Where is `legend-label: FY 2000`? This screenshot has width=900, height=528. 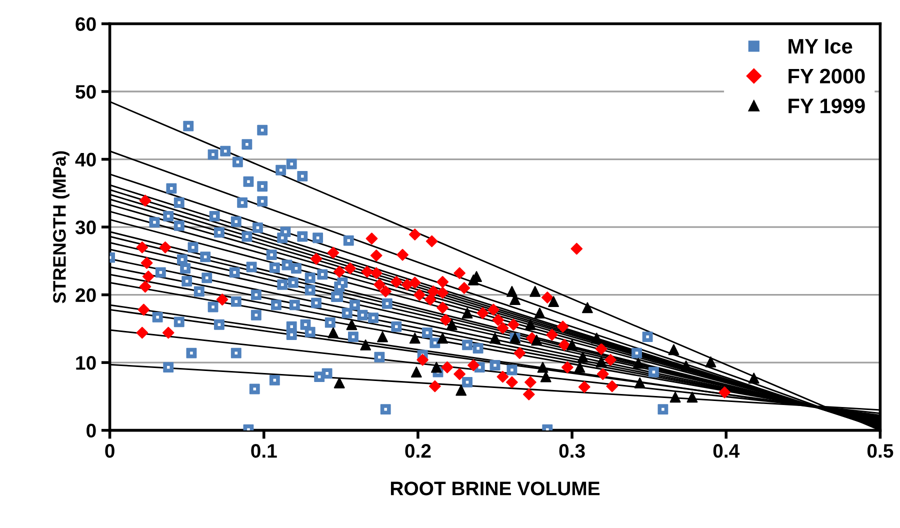
legend-label: FY 2000 is located at coordinates (826, 76).